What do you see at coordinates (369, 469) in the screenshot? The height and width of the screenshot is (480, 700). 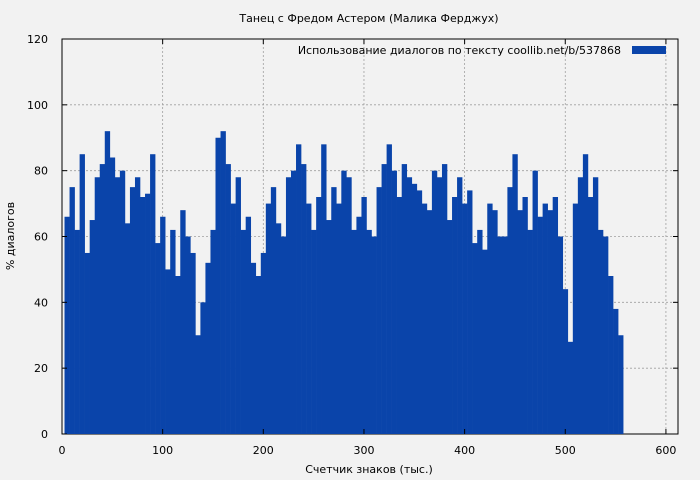 I see `x-axis-label: Счетчик знаков (тыс.)` at bounding box center [369, 469].